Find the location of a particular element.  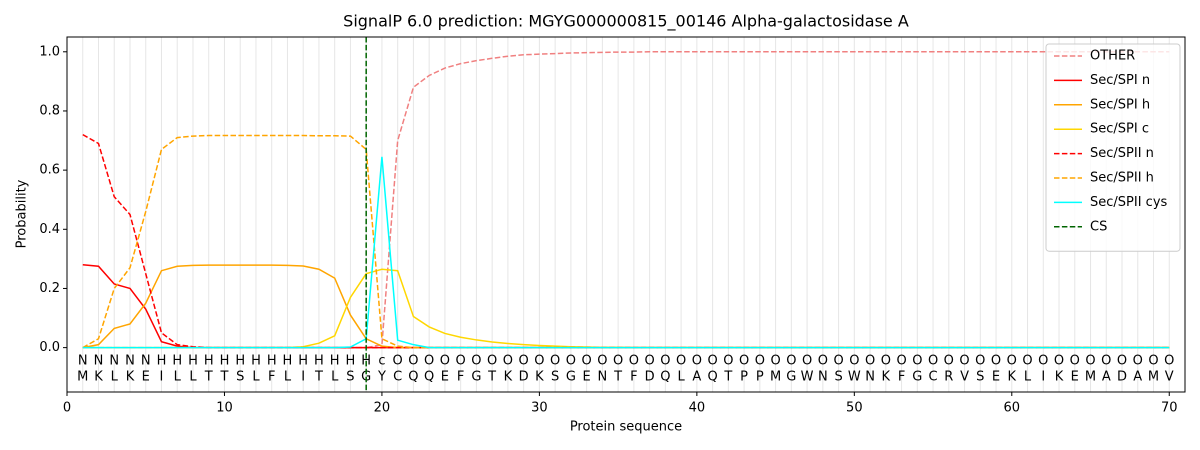

legend-label: Sec/SPI n is located at coordinates (1120, 80).